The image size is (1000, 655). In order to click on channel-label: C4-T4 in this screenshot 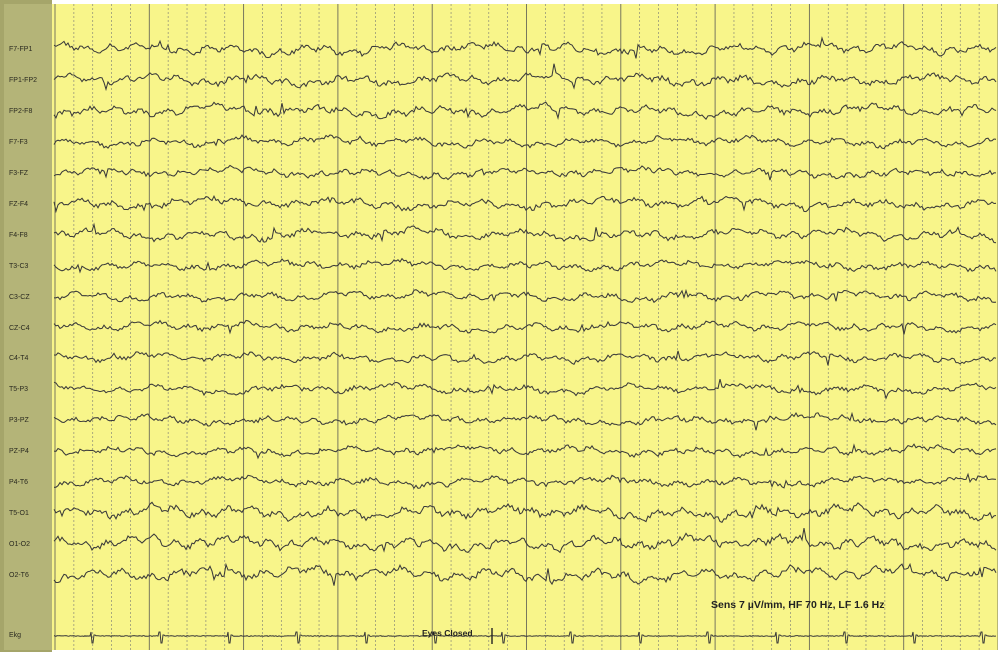, I will do `click(19, 358)`.